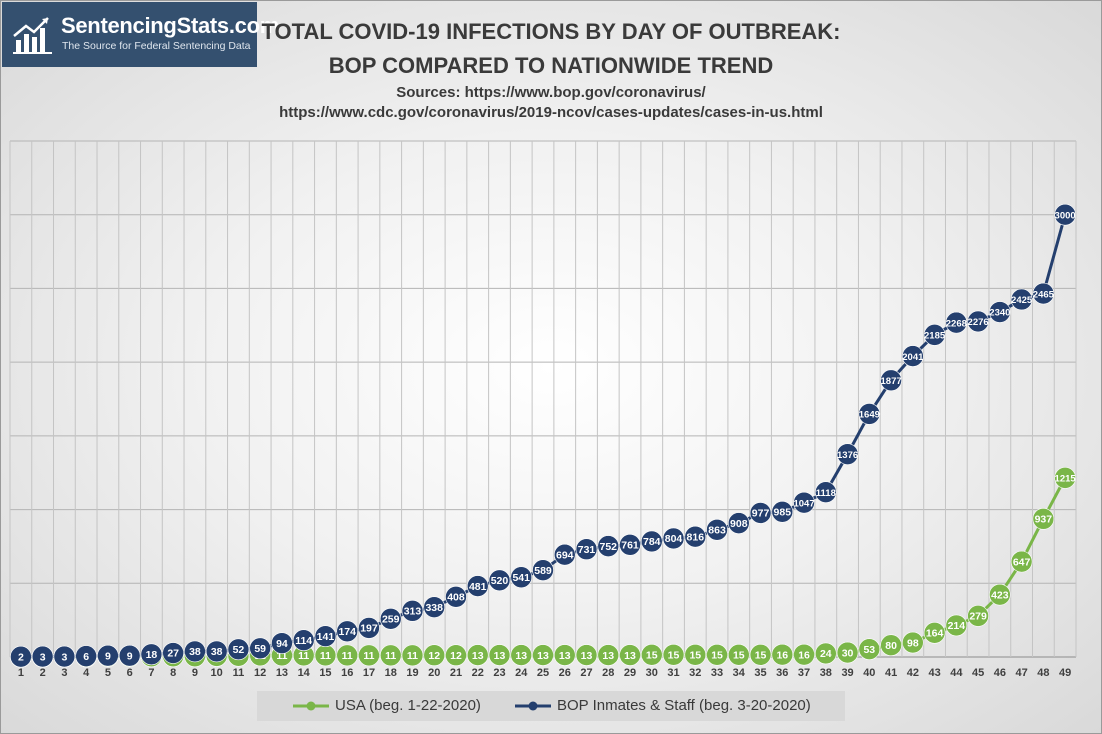  What do you see at coordinates (408, 705) in the screenshot?
I see `legend-label-usa: USA (beg. 1-22-2020)` at bounding box center [408, 705].